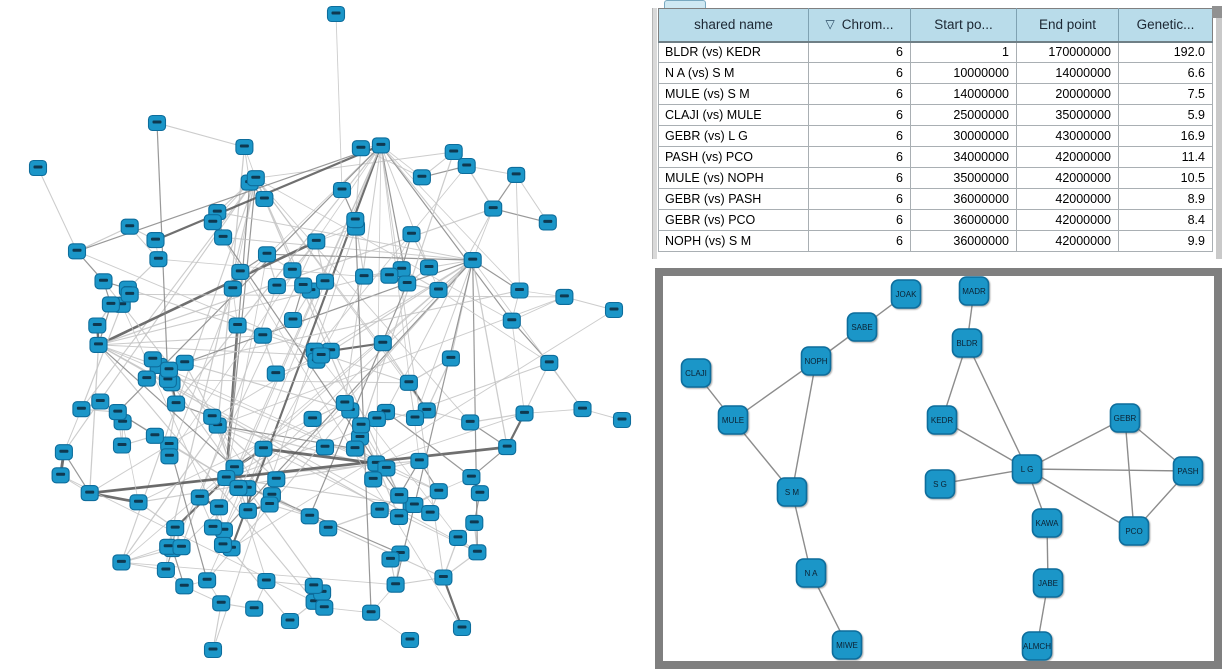 The height and width of the screenshot is (669, 1222). What do you see at coordinates (696, 373) in the screenshot?
I see `network-node-claji: CLAJI` at bounding box center [696, 373].